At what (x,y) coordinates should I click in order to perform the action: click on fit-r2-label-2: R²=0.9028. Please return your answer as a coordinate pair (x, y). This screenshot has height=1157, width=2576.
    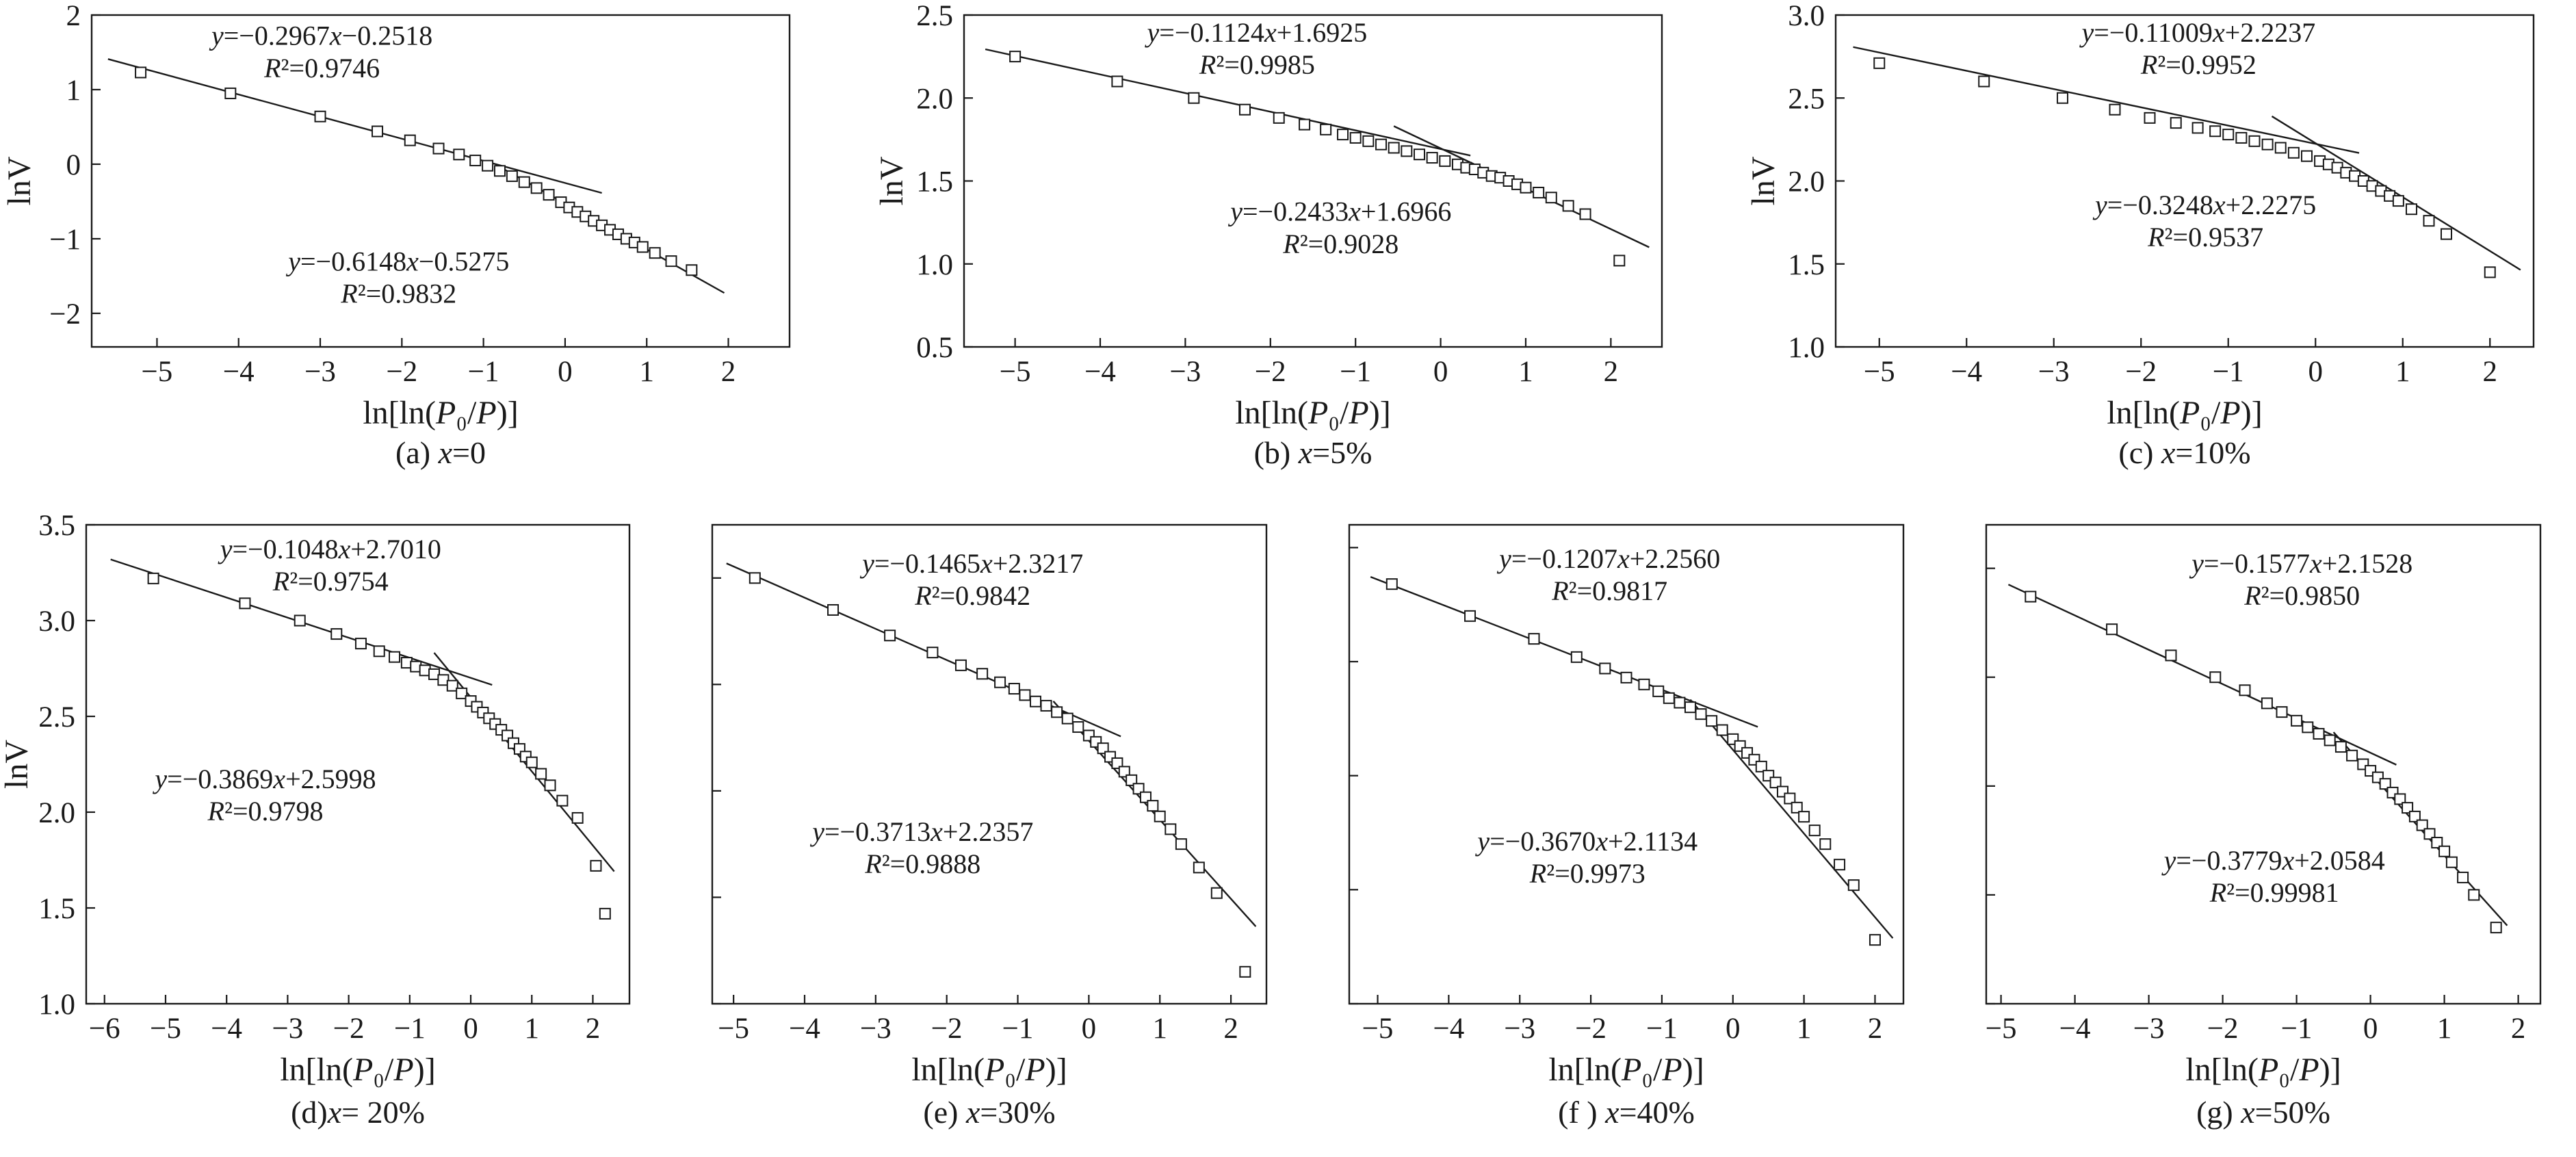
    Looking at the image, I should click on (1340, 244).